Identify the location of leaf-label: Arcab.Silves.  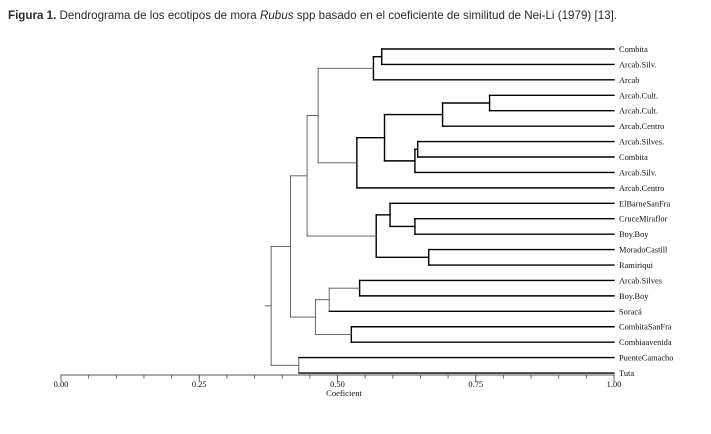
(640, 280).